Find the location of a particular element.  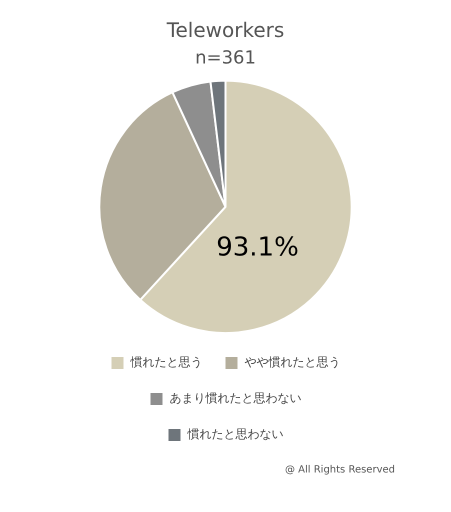

legend-label: やや慣れたと思う is located at coordinates (292, 362).